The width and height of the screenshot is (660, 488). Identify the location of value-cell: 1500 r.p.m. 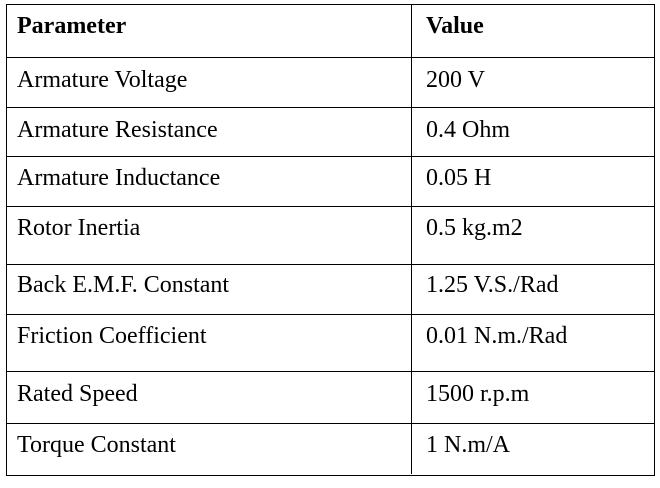
(478, 394).